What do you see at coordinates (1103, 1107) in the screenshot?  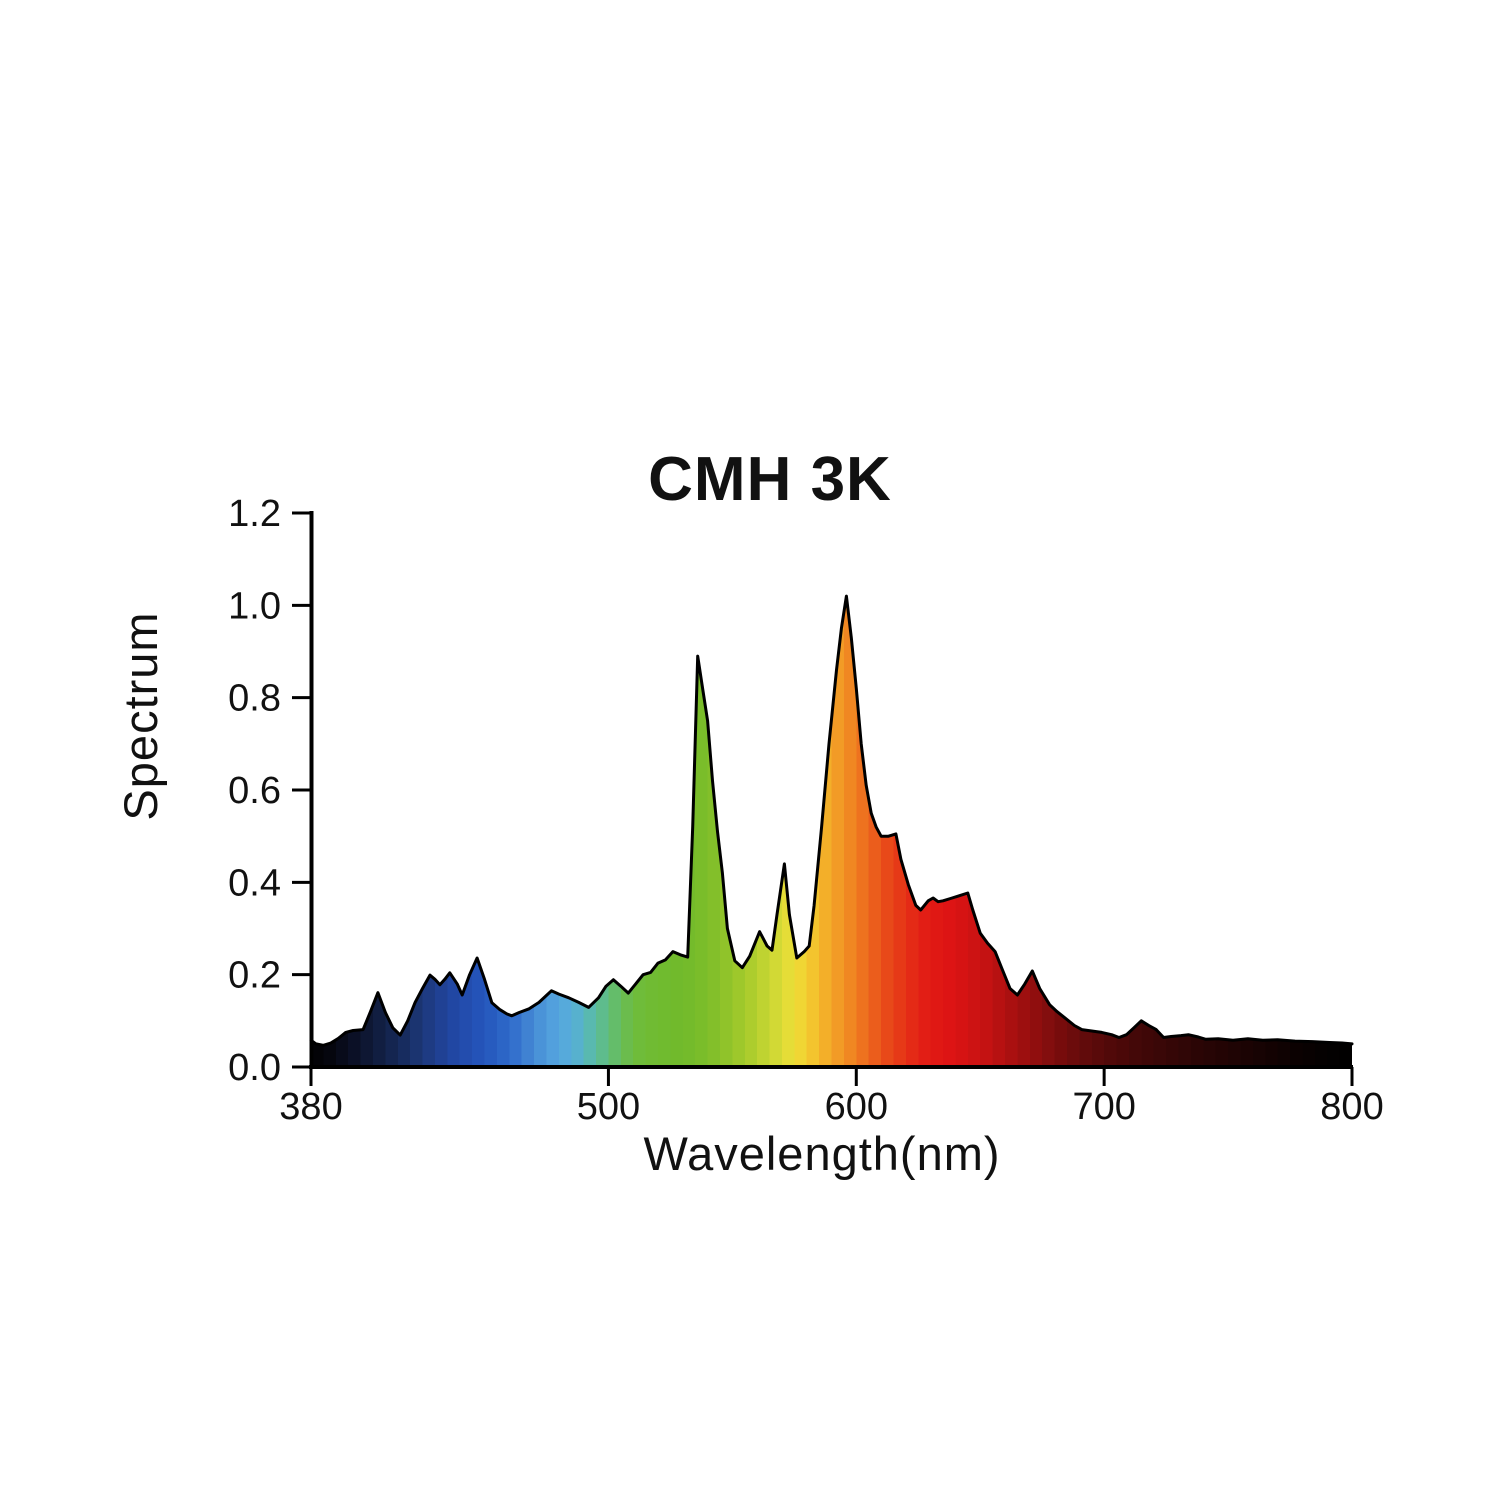 I see `x-tick-label: 700` at bounding box center [1103, 1107].